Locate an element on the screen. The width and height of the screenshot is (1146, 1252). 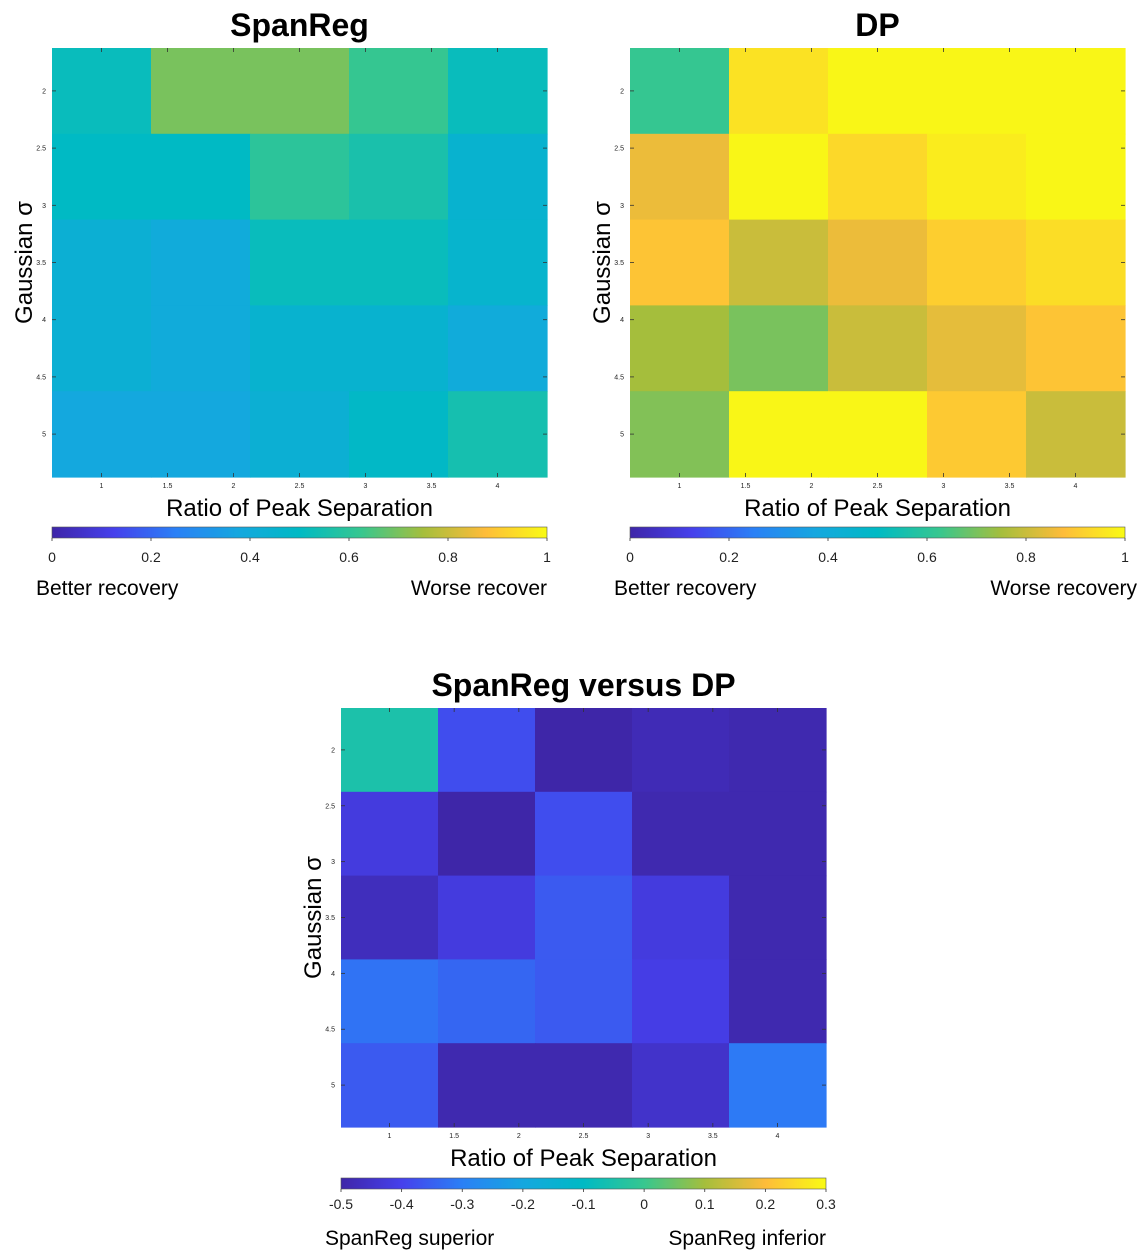
colorbar-tick-label-0-6: 0.6 is located at coordinates (349, 557).